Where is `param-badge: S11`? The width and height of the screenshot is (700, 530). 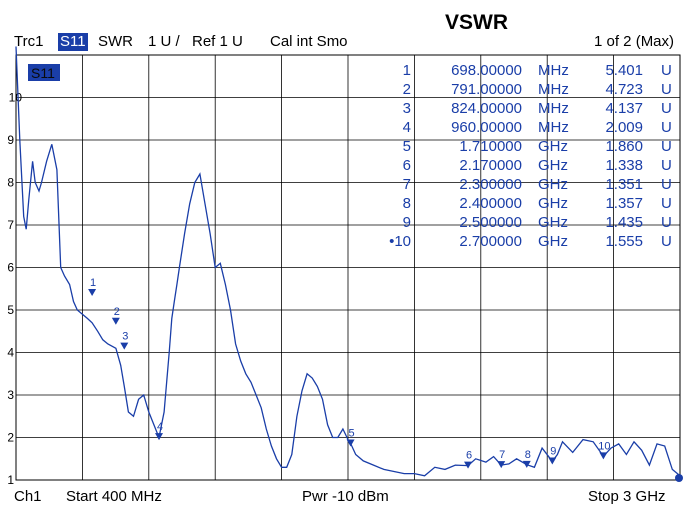
param-badge: S11 is located at coordinates (73, 42).